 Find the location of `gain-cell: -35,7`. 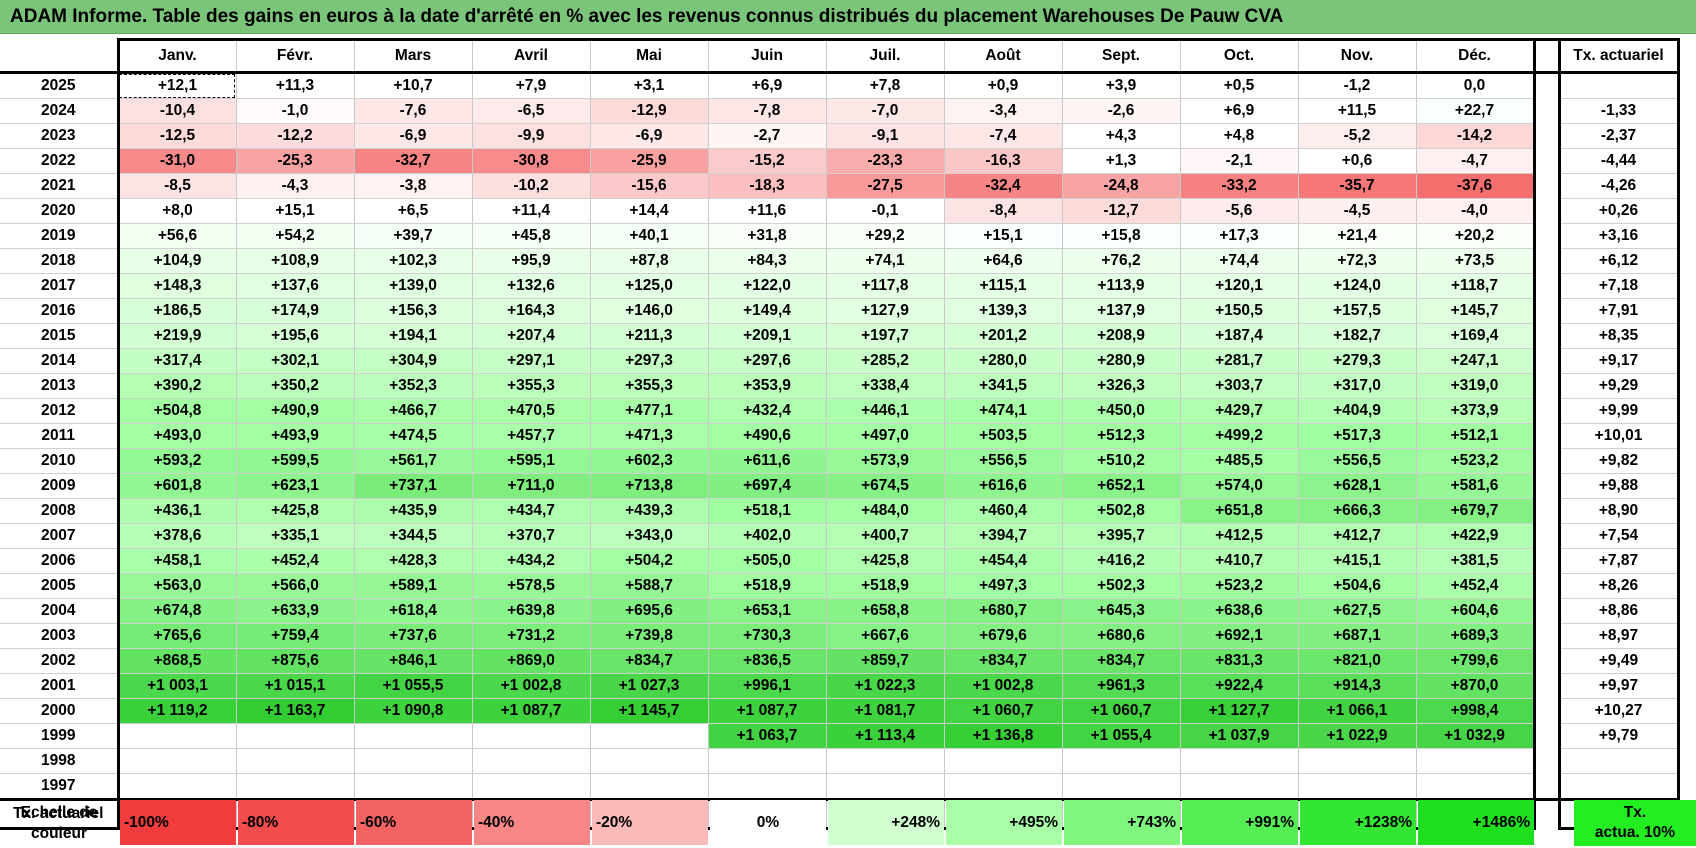

gain-cell: -35,7 is located at coordinates (1357, 186).